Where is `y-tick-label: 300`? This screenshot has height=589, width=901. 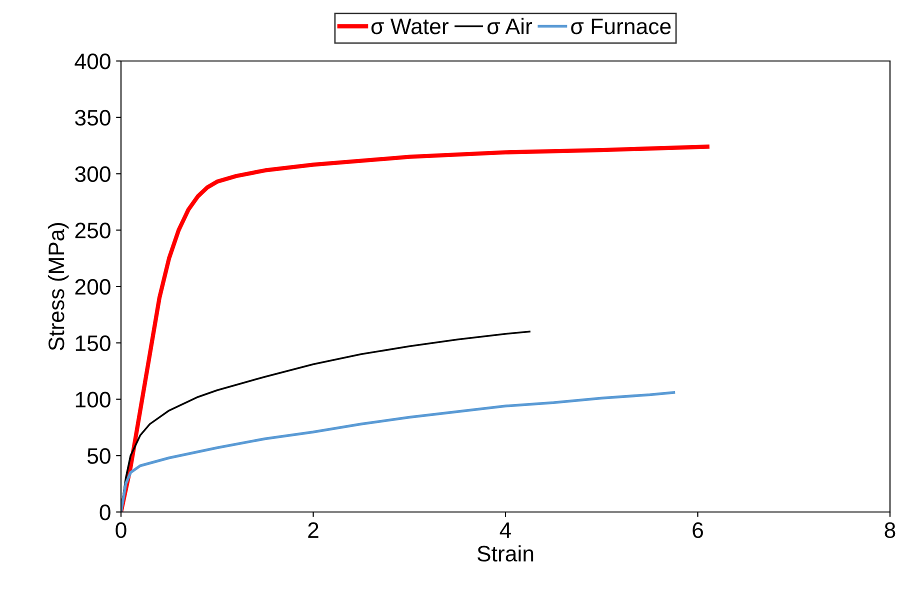
y-tick-label: 300 is located at coordinates (92, 174).